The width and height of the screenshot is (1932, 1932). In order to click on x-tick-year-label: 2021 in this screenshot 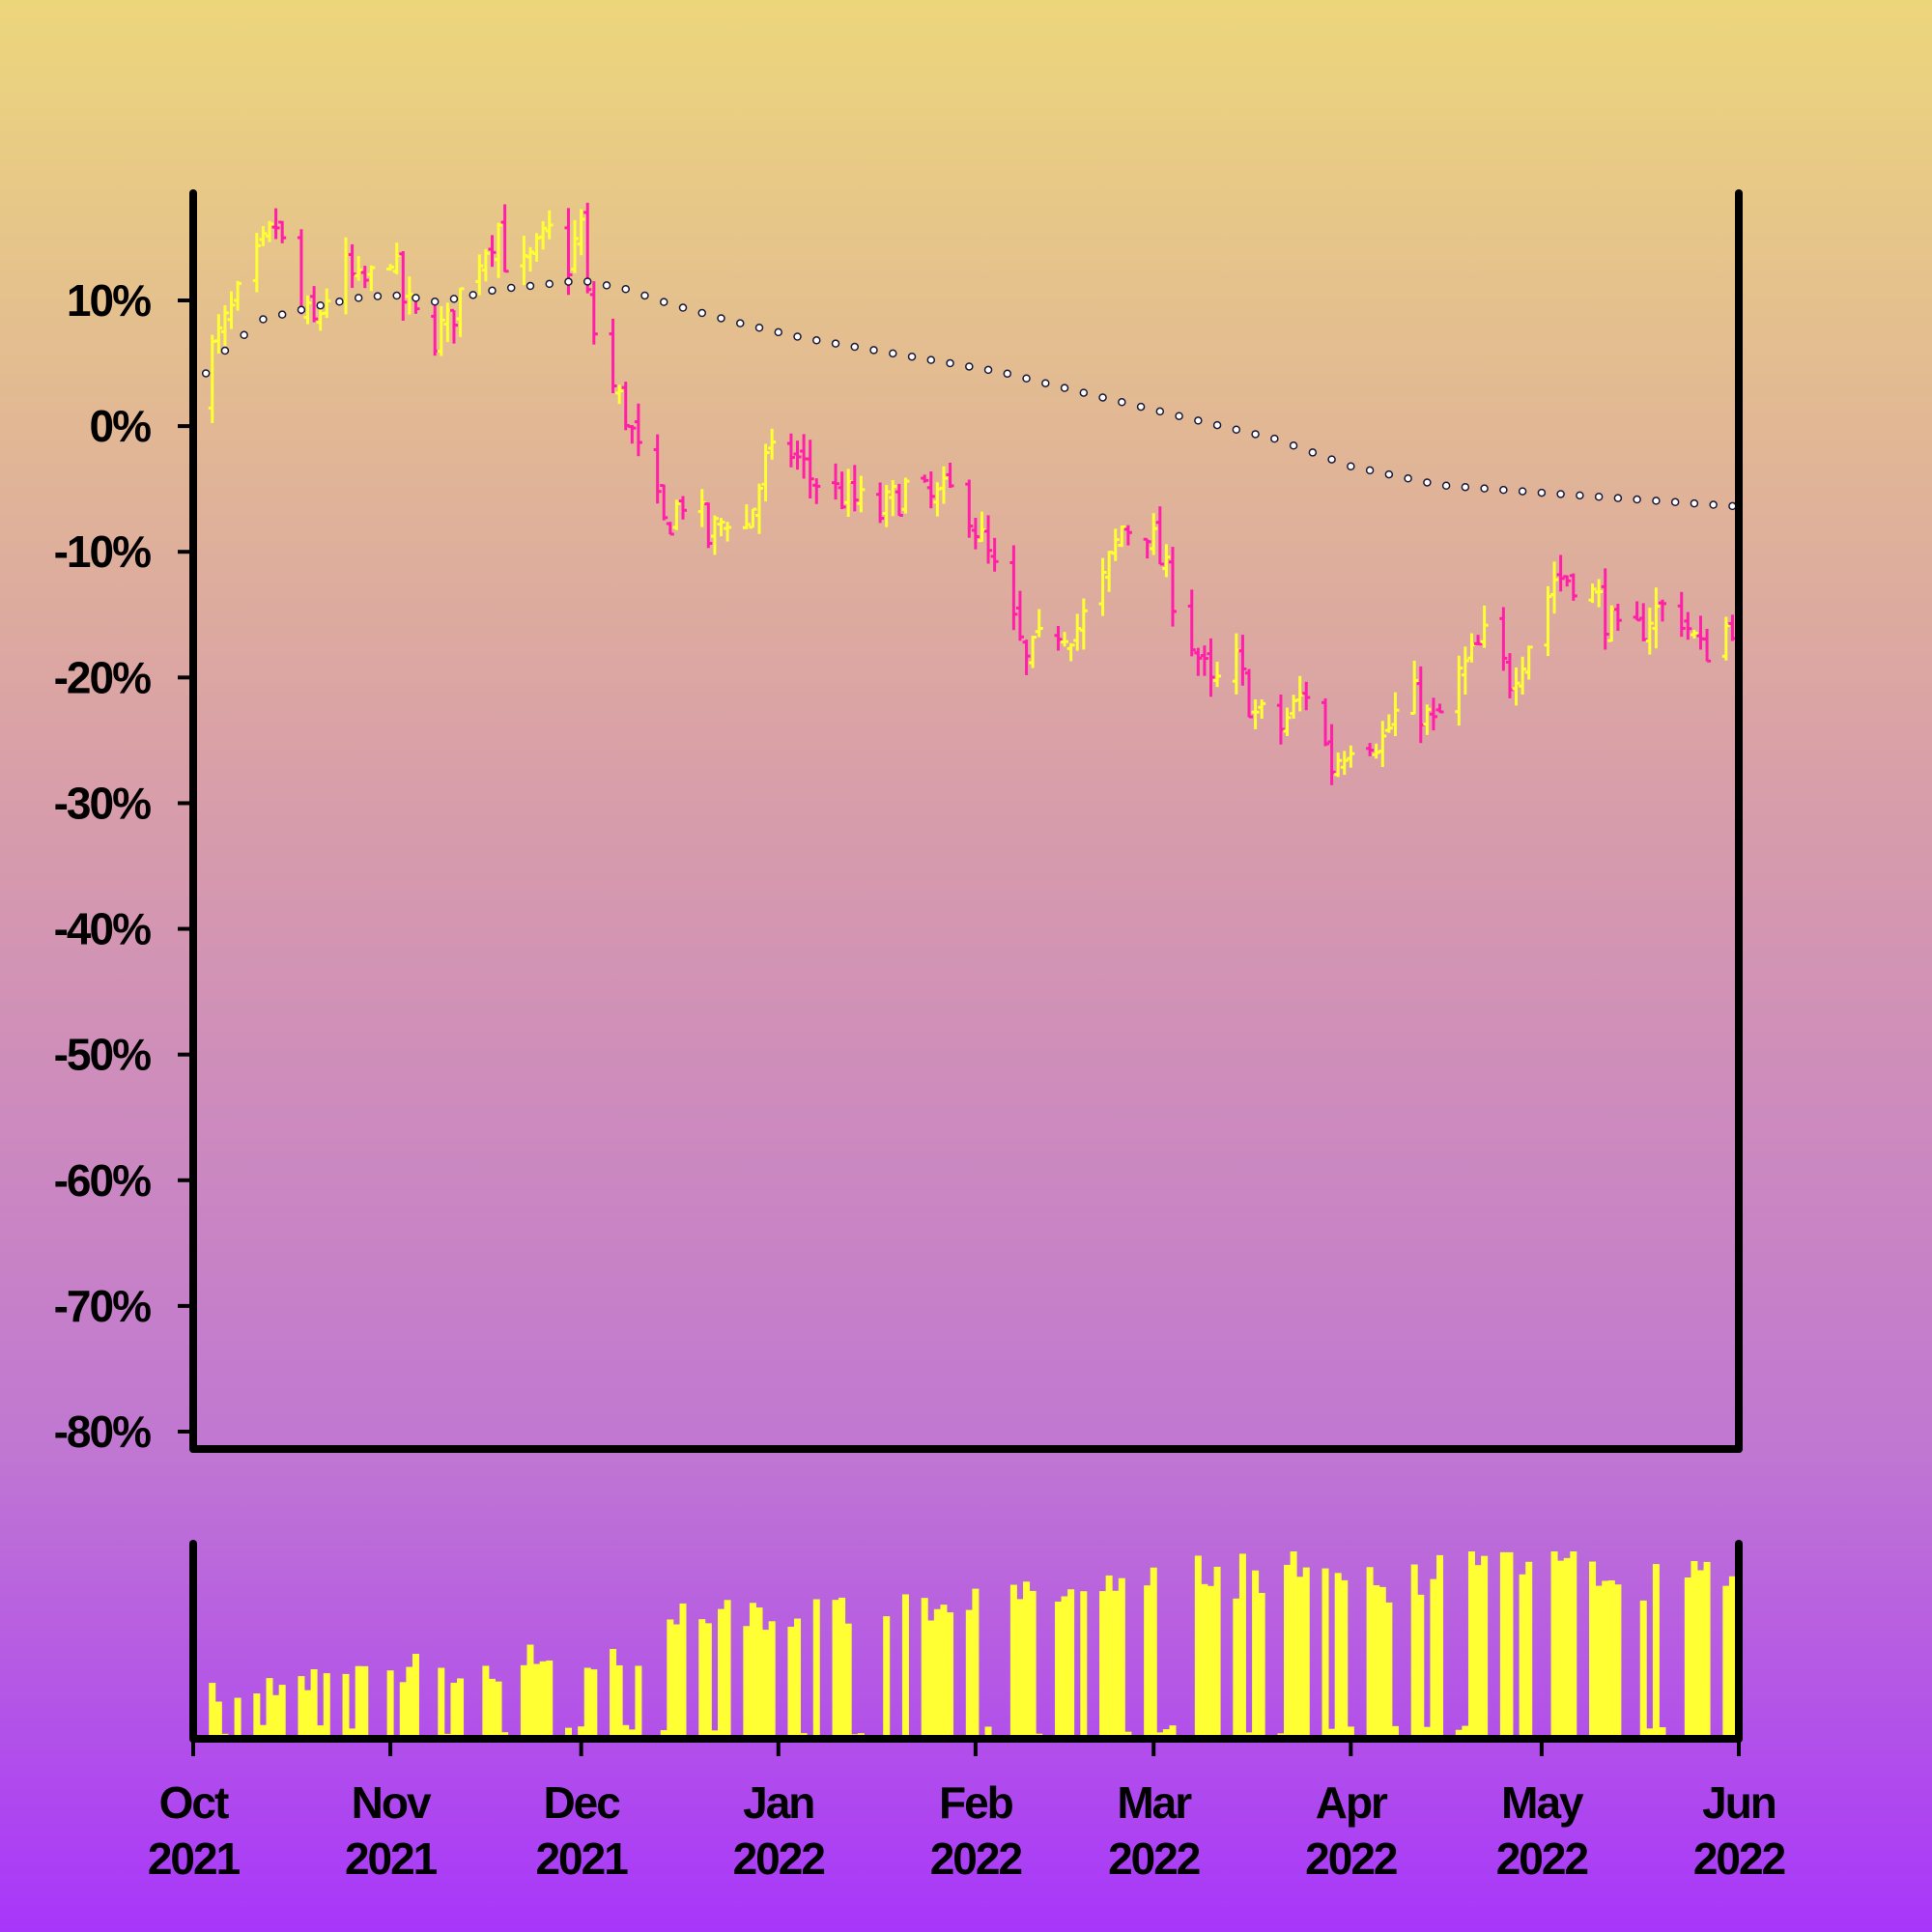, I will do `click(391, 1858)`.